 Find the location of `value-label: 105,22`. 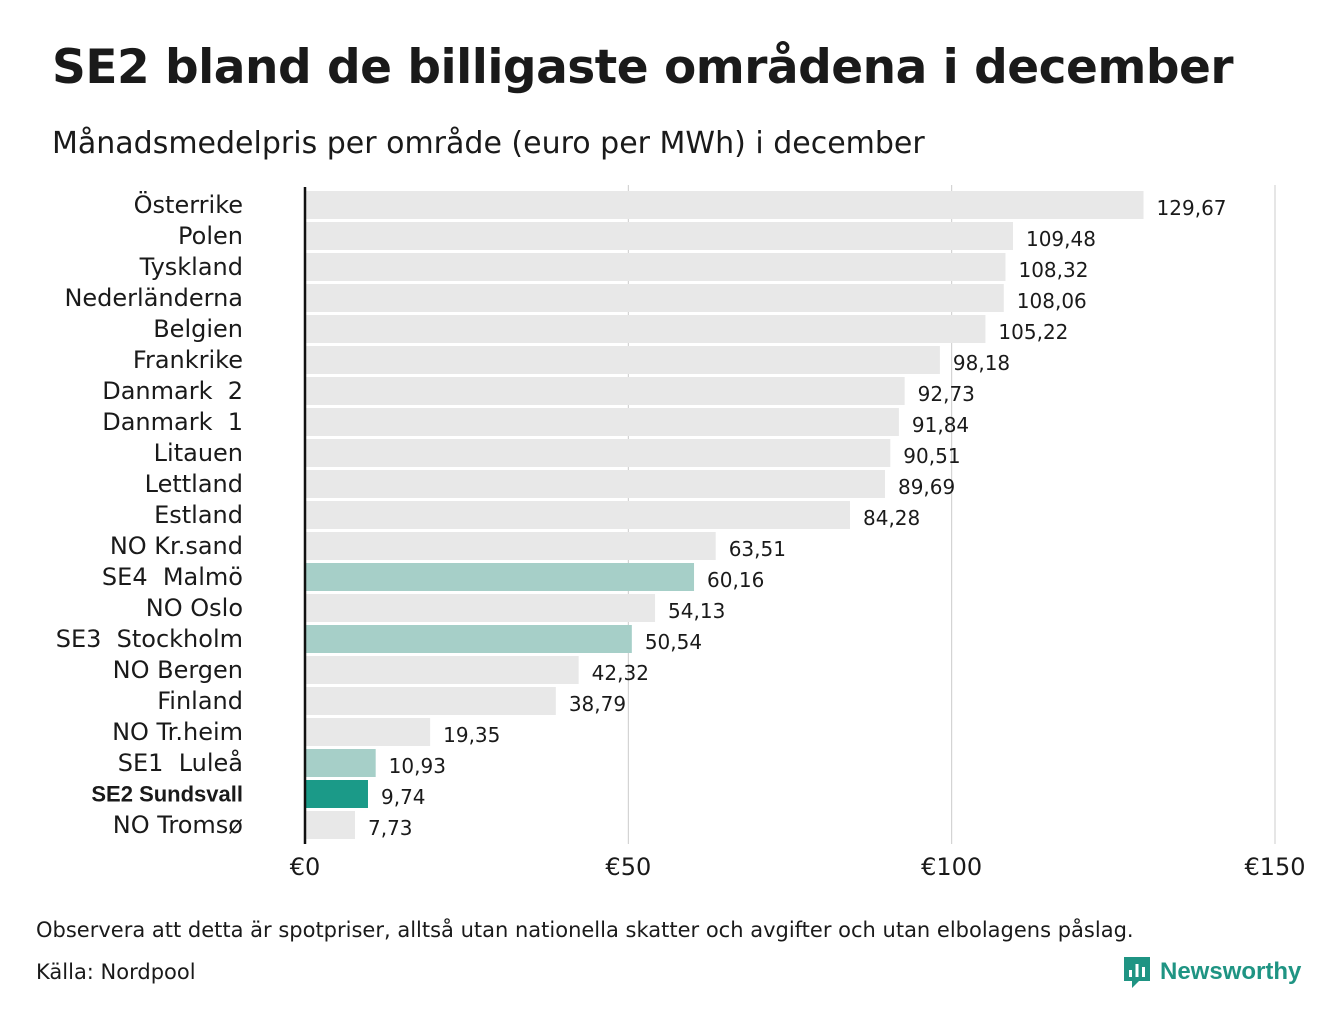

value-label: 105,22 is located at coordinates (1033, 332).